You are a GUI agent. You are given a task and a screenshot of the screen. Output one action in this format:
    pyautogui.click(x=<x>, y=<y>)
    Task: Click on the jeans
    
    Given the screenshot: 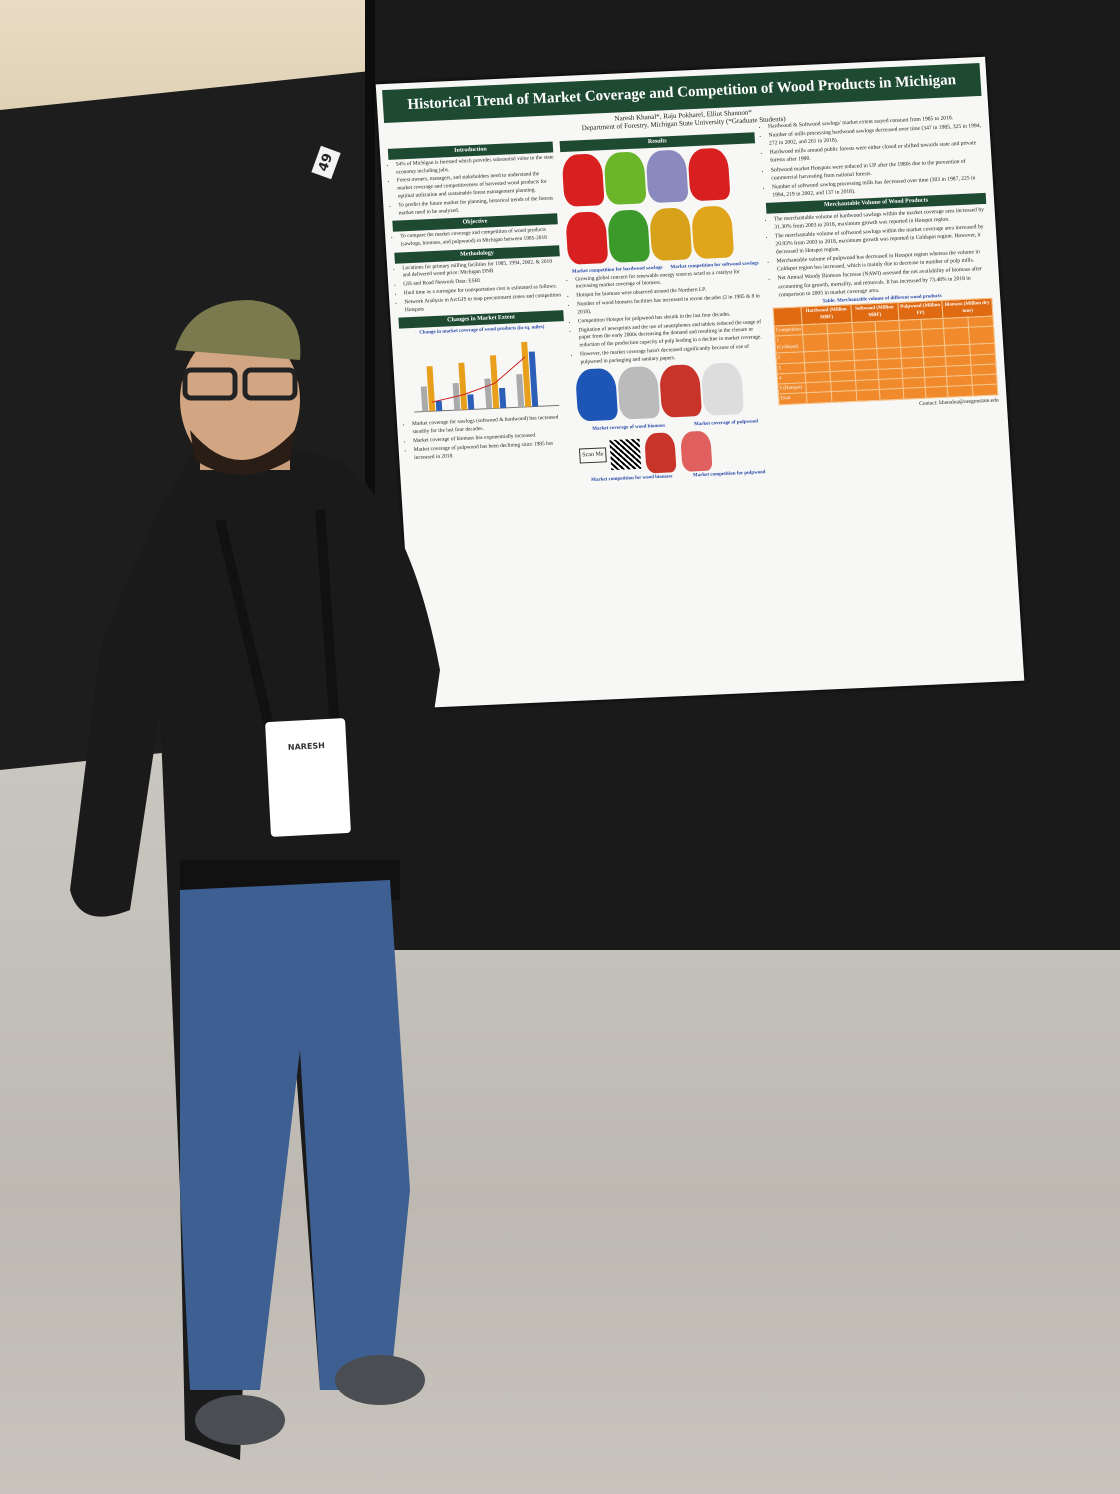 What is the action you would take?
    pyautogui.click(x=295, y=1135)
    